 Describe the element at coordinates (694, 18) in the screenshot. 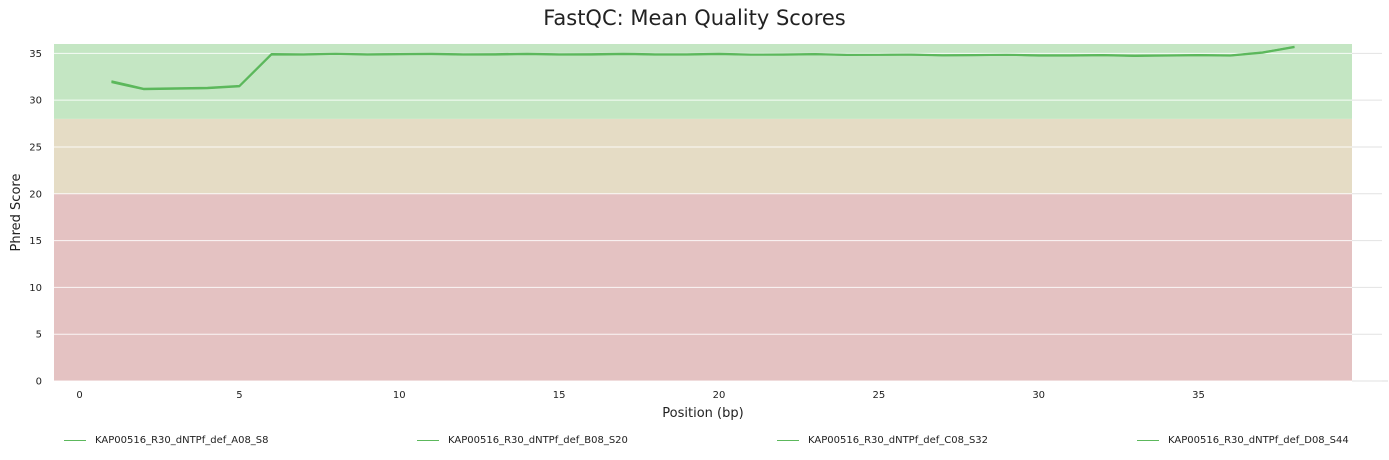

I see `chart-title: FastQC: Mean Quality Scores` at that location.